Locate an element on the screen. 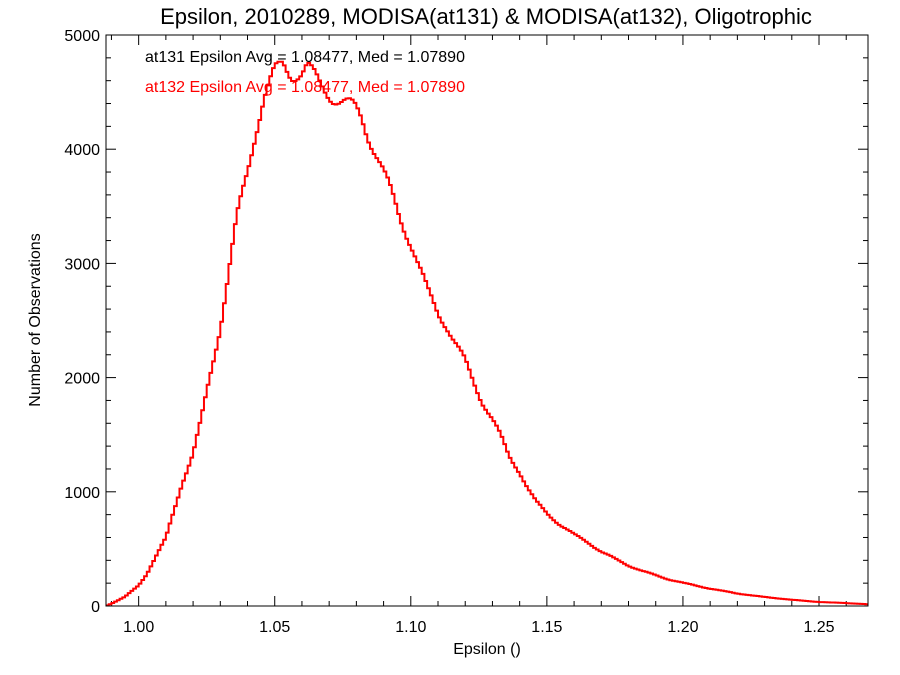 The image size is (900, 675). y-tick-label: 5000 is located at coordinates (82, 36).